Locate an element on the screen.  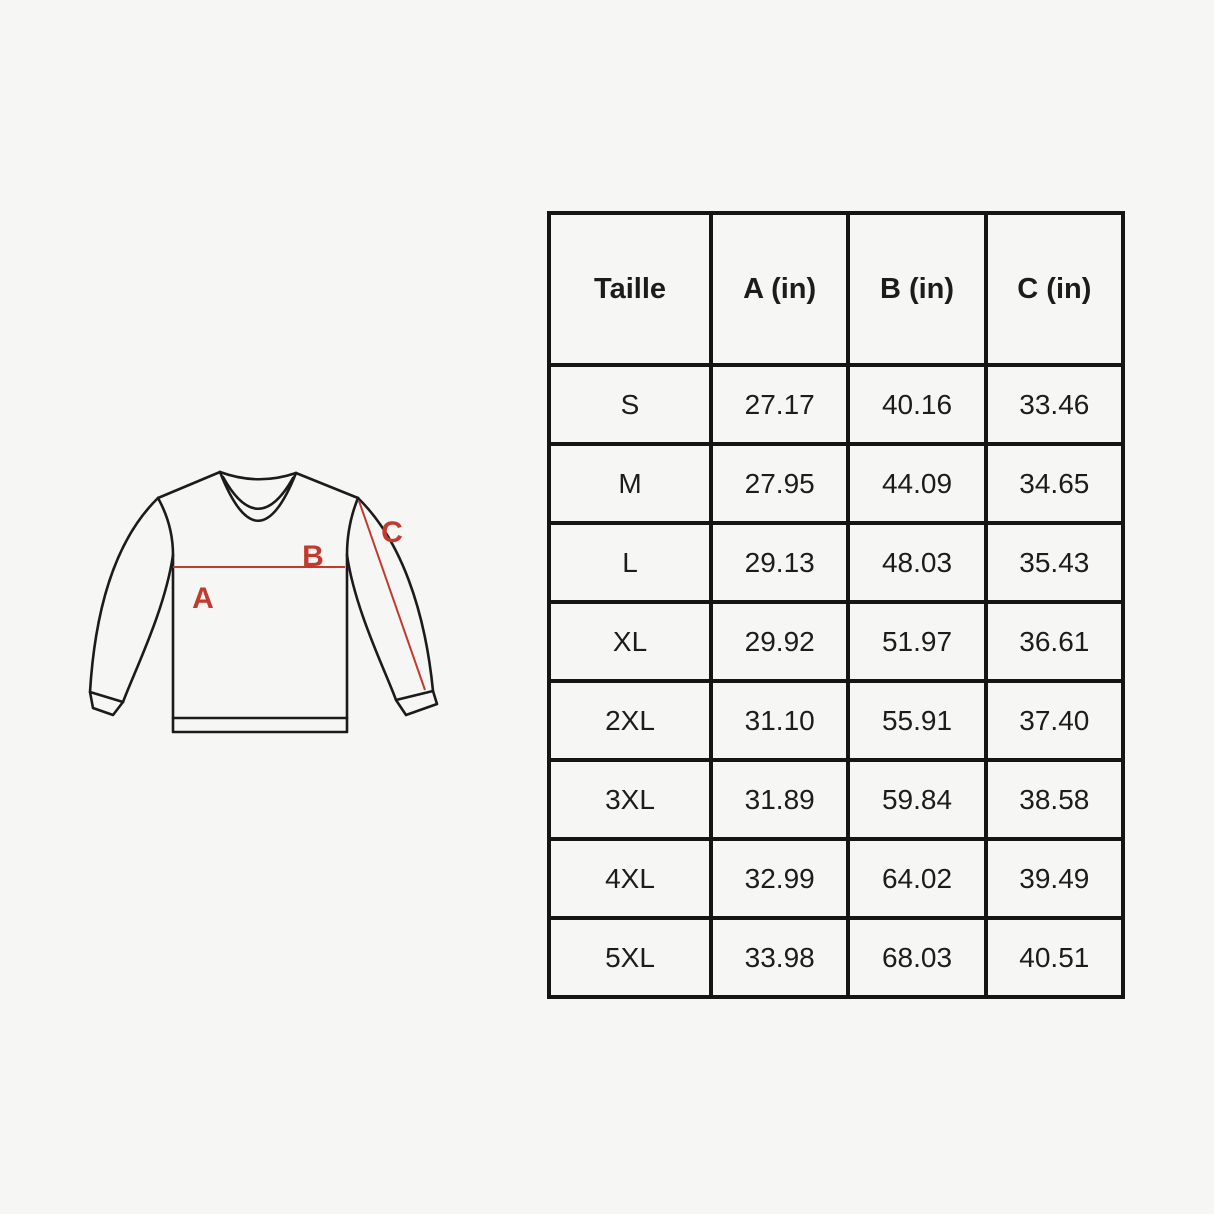
right-sleeve-seam is located at coordinates (352, 526).